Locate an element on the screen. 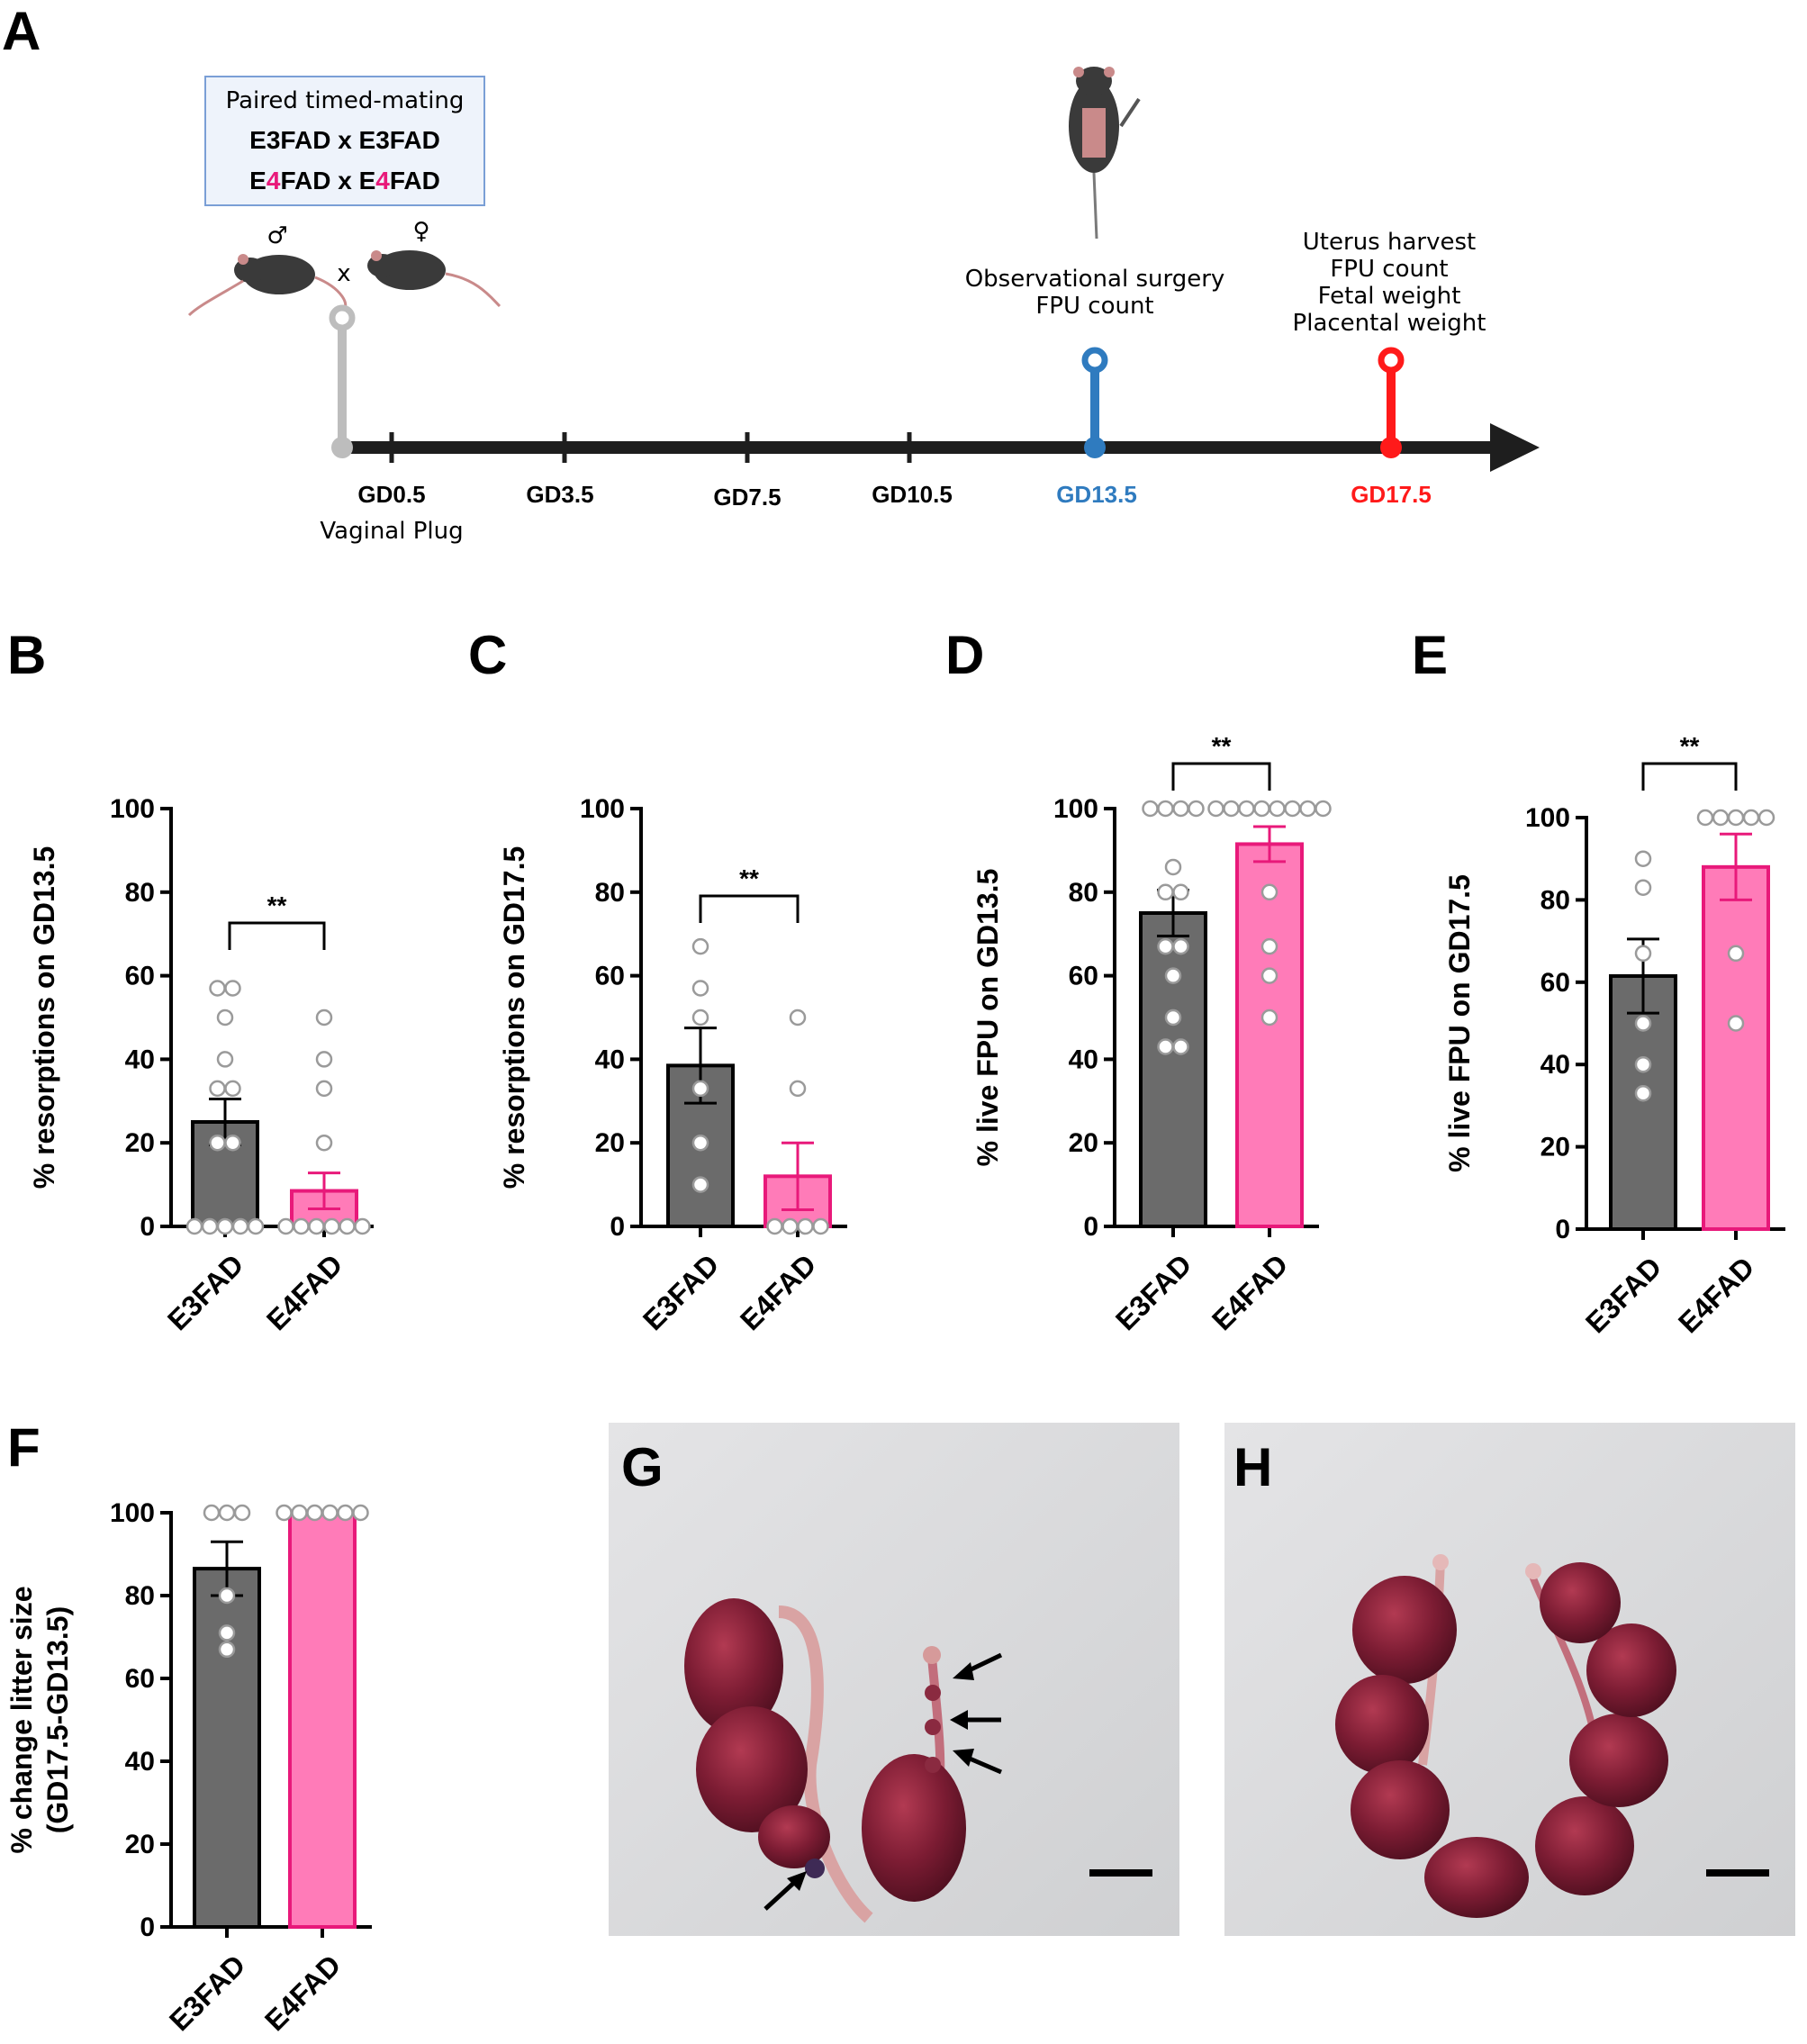 The width and height of the screenshot is (1807, 2044). male-mouse-icon is located at coordinates (267, 285).